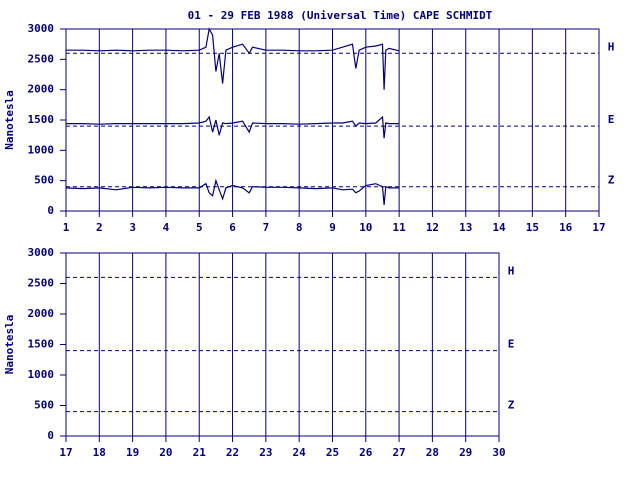 The image size is (640, 480). I want to click on x-tick-label: 9, so click(332, 227).